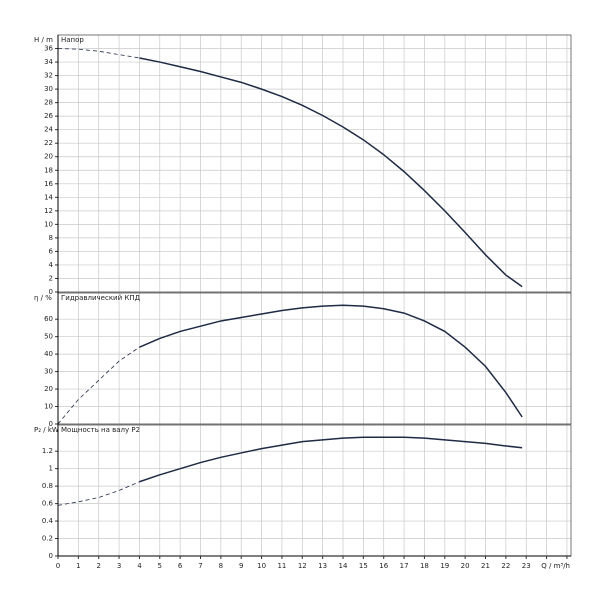 The width and height of the screenshot is (600, 600). I want to click on y-tick-label: 40, so click(48, 354).